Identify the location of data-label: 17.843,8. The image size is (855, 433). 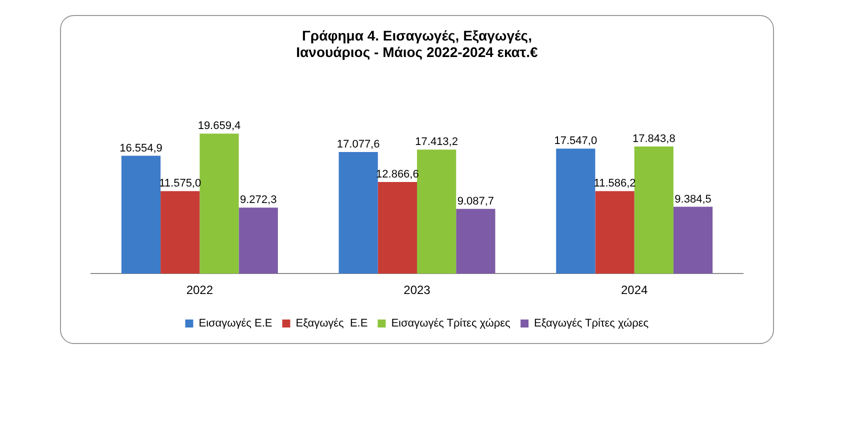
(654, 139).